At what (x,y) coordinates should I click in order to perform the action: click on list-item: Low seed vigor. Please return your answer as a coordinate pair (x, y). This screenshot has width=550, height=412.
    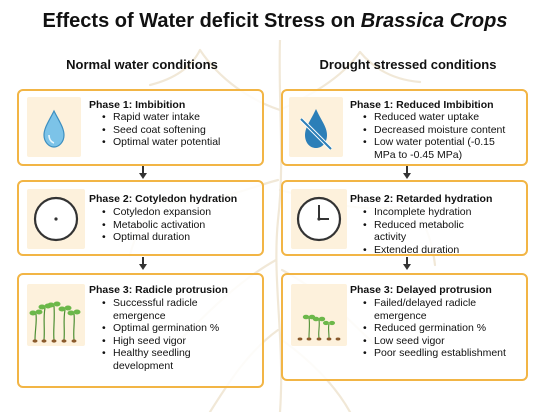
    Looking at the image, I should click on (434, 341).